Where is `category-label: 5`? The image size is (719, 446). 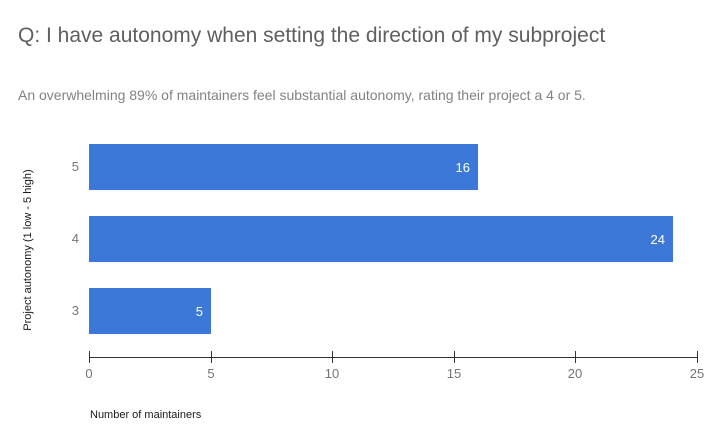
category-label: 5 is located at coordinates (75, 166).